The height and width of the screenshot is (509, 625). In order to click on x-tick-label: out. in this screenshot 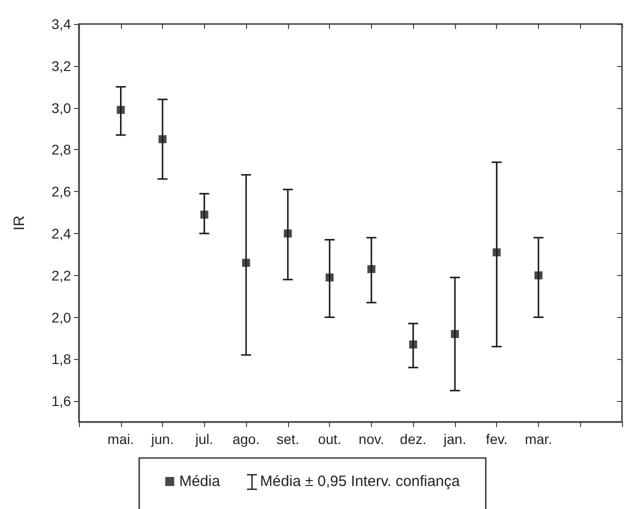, I will do `click(330, 439)`.